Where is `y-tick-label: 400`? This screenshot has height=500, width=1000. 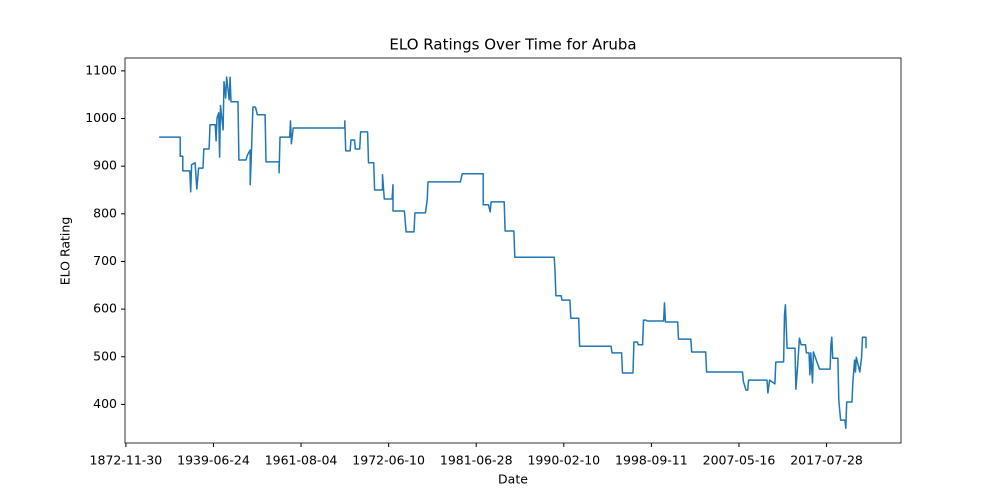 y-tick-label: 400 is located at coordinates (105, 403).